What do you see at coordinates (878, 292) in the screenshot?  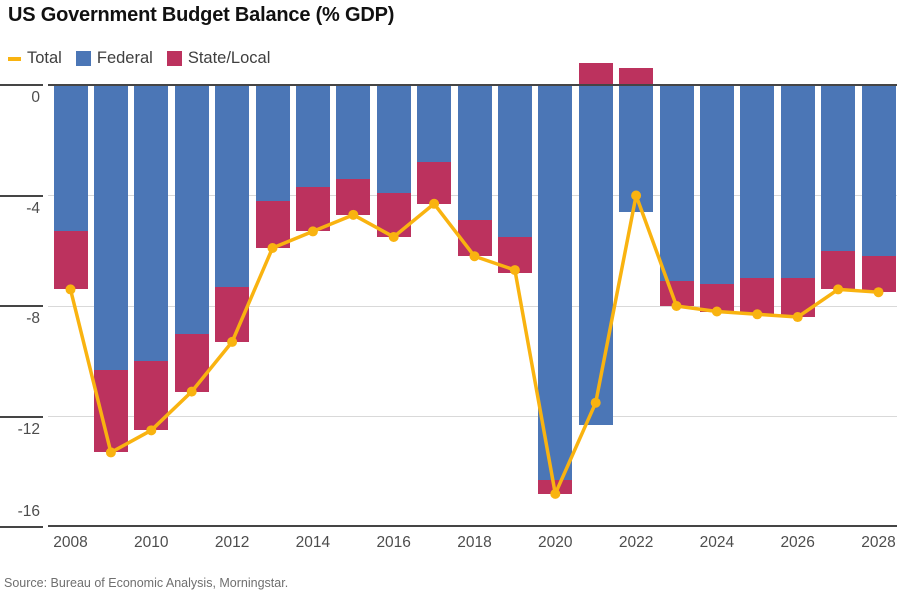 I see `total-point-2028` at bounding box center [878, 292].